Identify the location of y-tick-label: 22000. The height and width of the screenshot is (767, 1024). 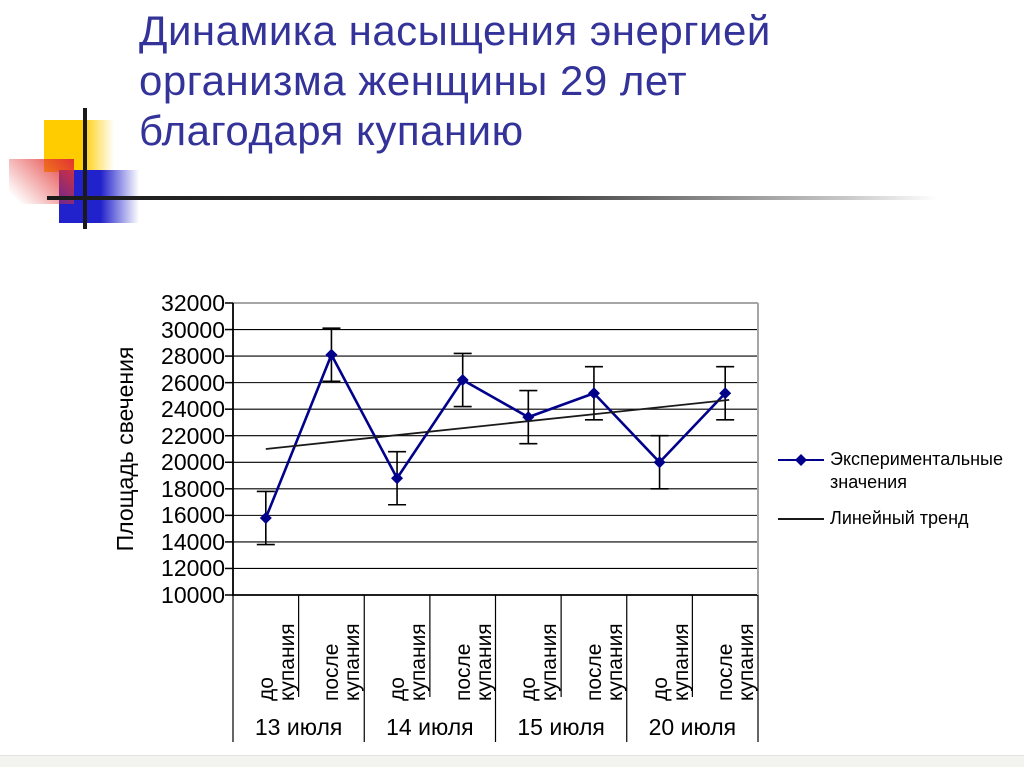
(193, 435).